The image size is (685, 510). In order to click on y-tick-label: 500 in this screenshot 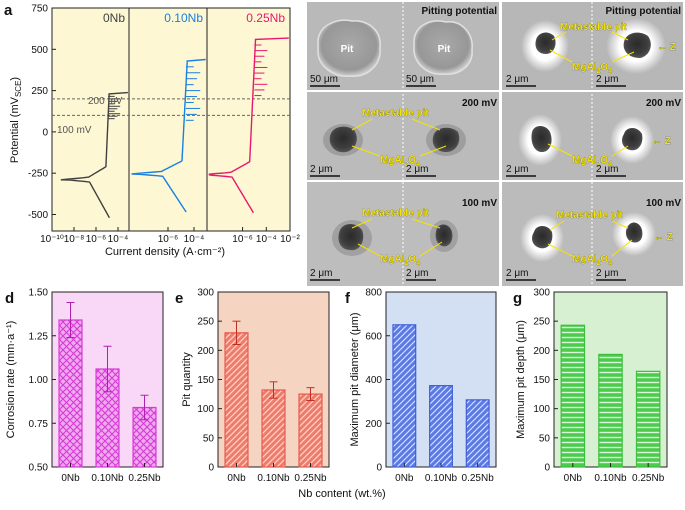, I will do `click(39, 50)`.